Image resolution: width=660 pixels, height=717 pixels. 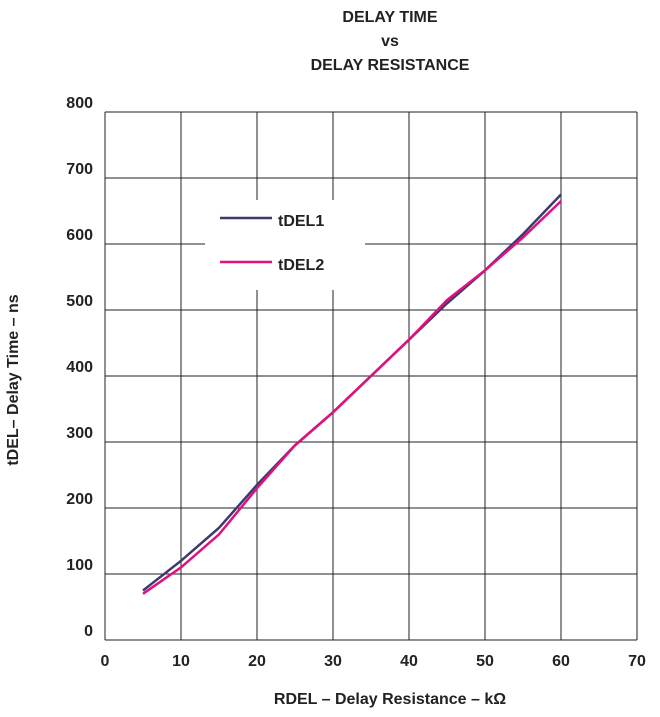 I want to click on x-tick-label: 30, so click(x=333, y=661).